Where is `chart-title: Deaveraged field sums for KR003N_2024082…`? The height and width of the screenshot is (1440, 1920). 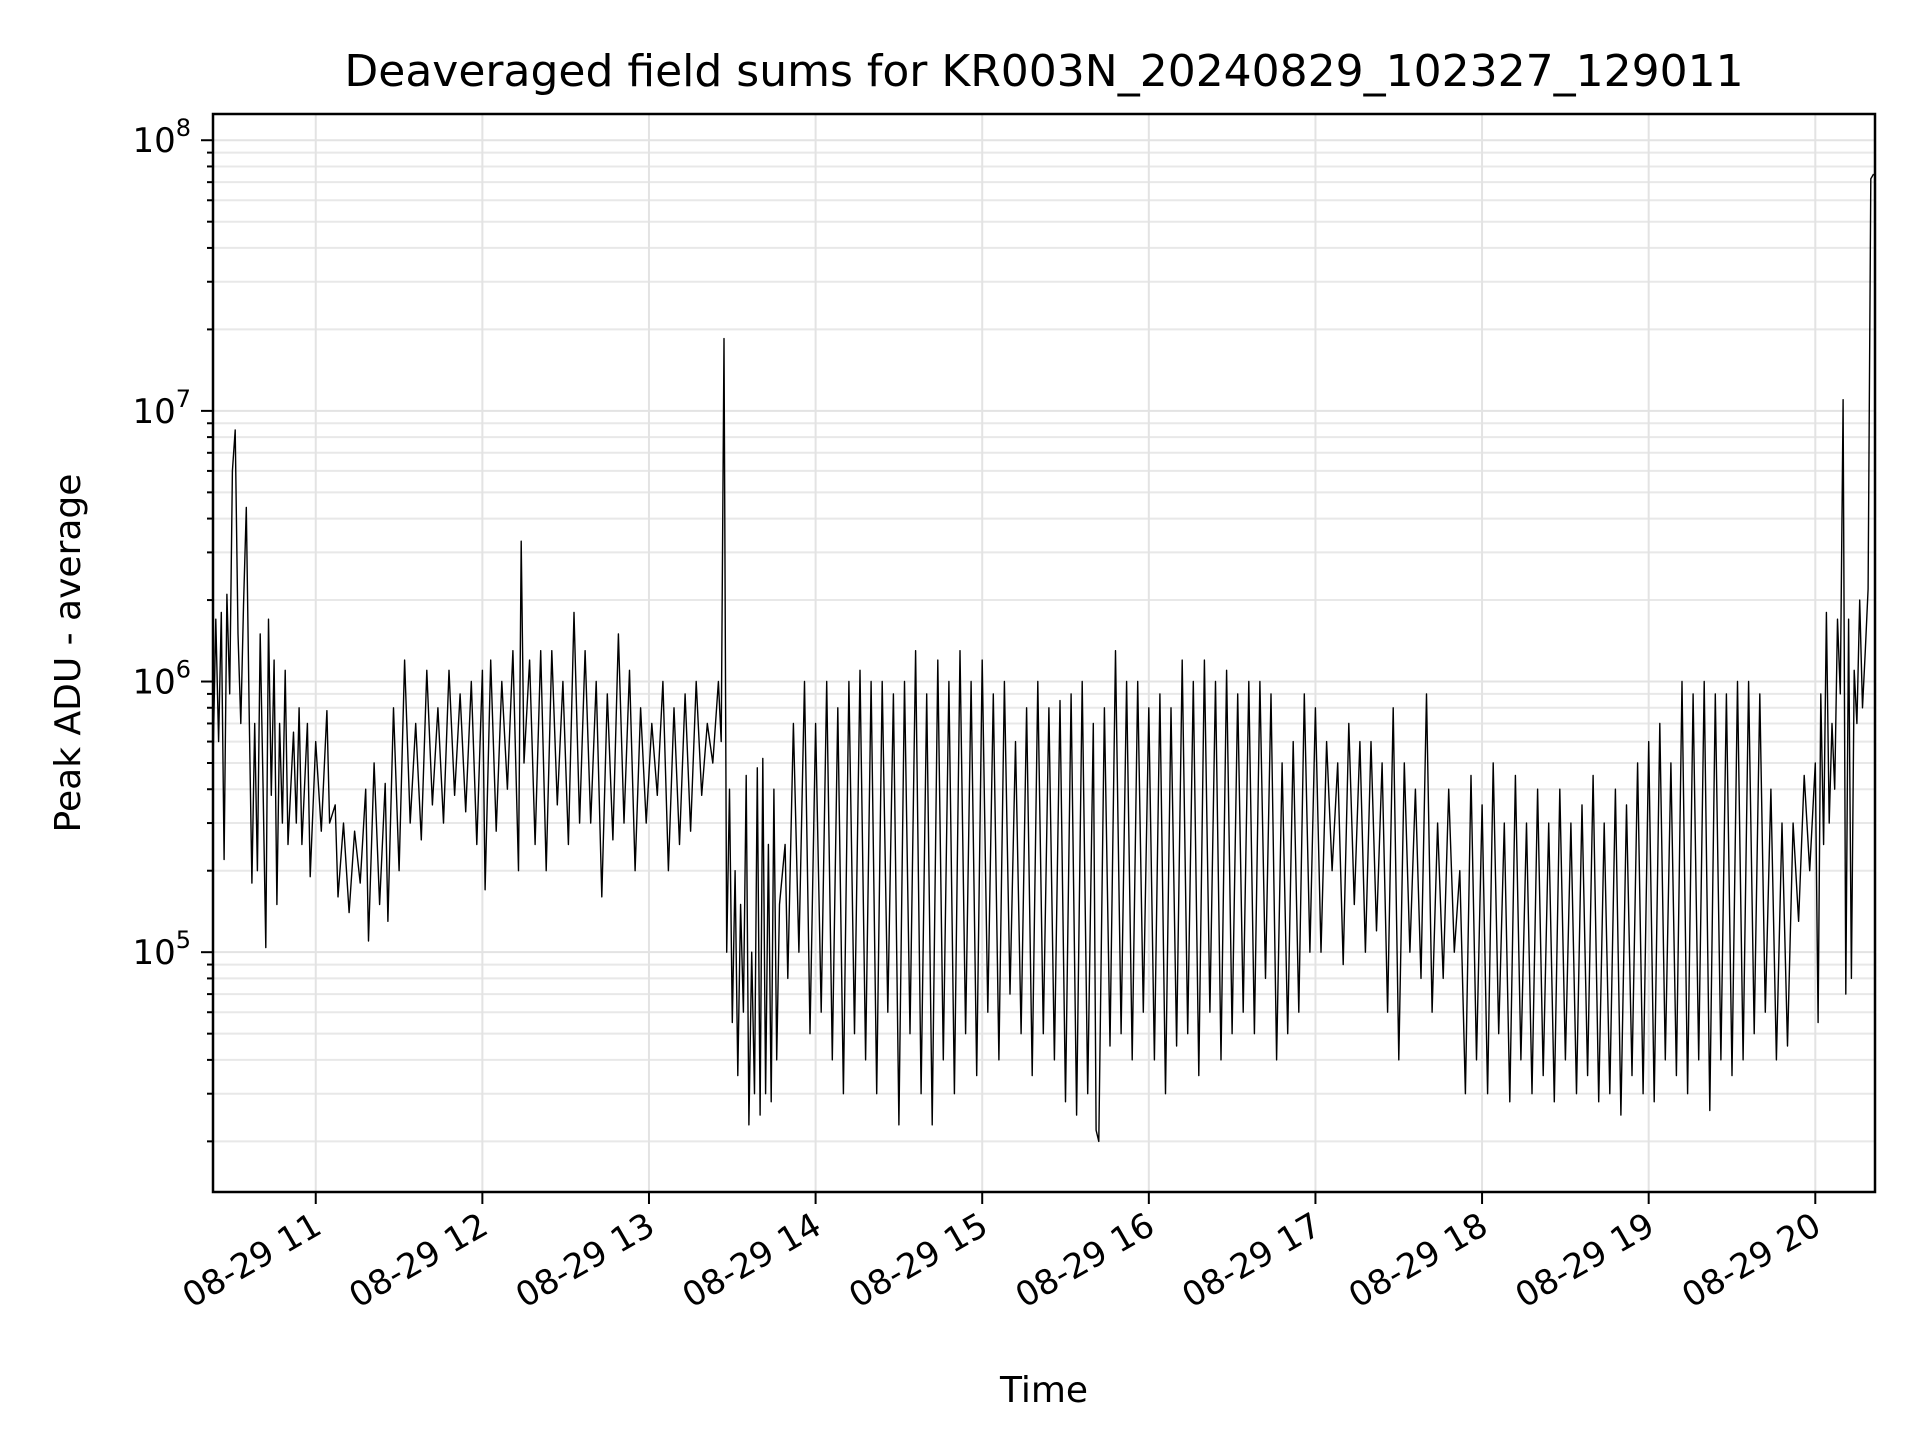
chart-title: Deaveraged field sums for KR003N_2024082… is located at coordinates (1043, 71).